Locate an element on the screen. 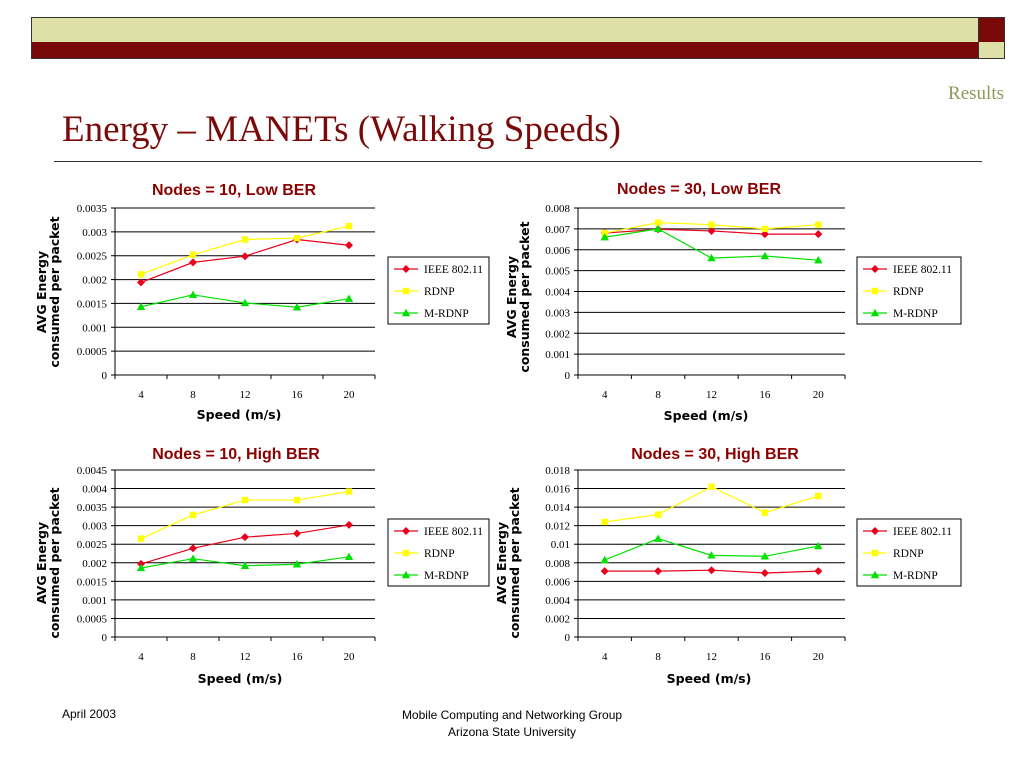 This screenshot has height=768, width=1024. y-tick-label: 0.0005 is located at coordinates (92, 352).